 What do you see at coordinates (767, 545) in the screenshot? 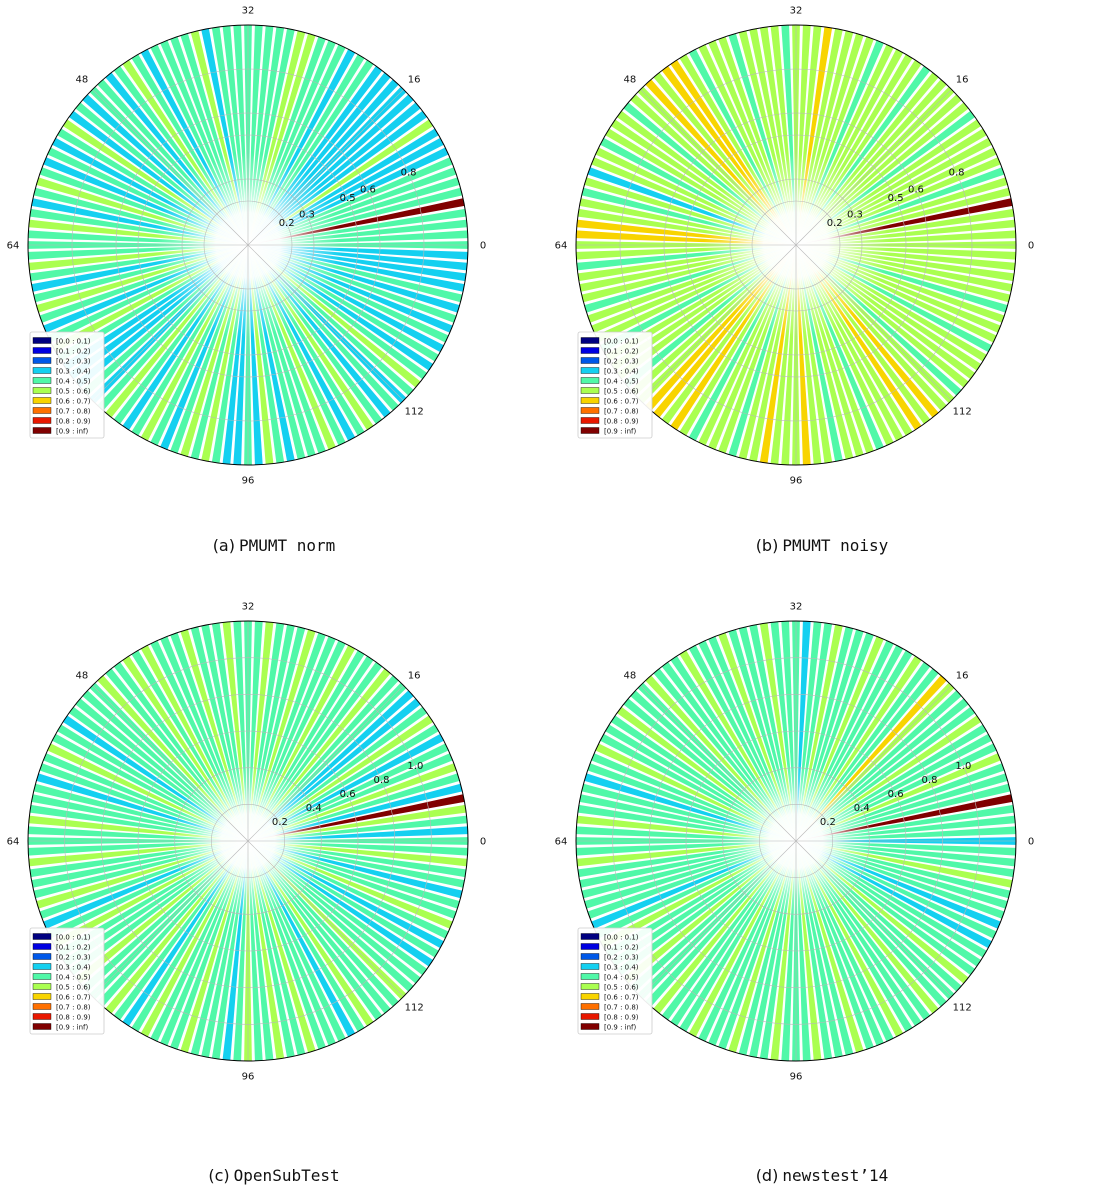
I see `caption-b-label: (b)` at bounding box center [767, 545].